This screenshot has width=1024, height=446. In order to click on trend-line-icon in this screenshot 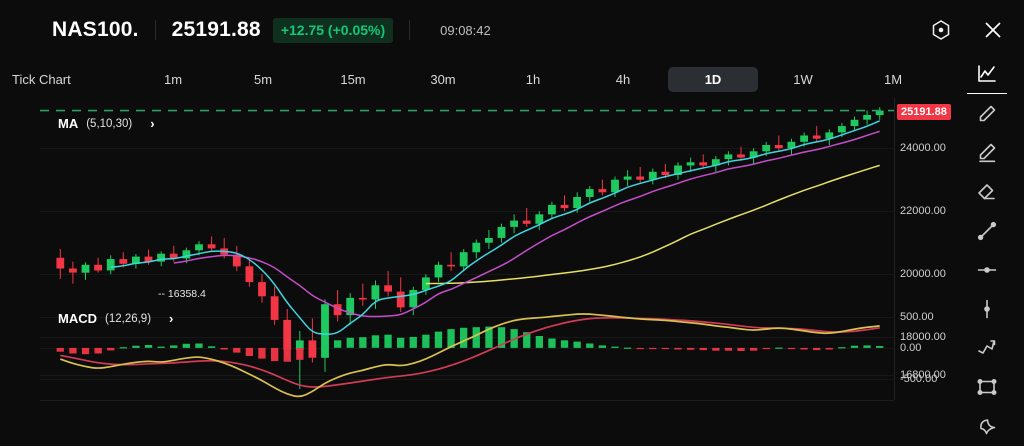, I will do `click(987, 230)`.